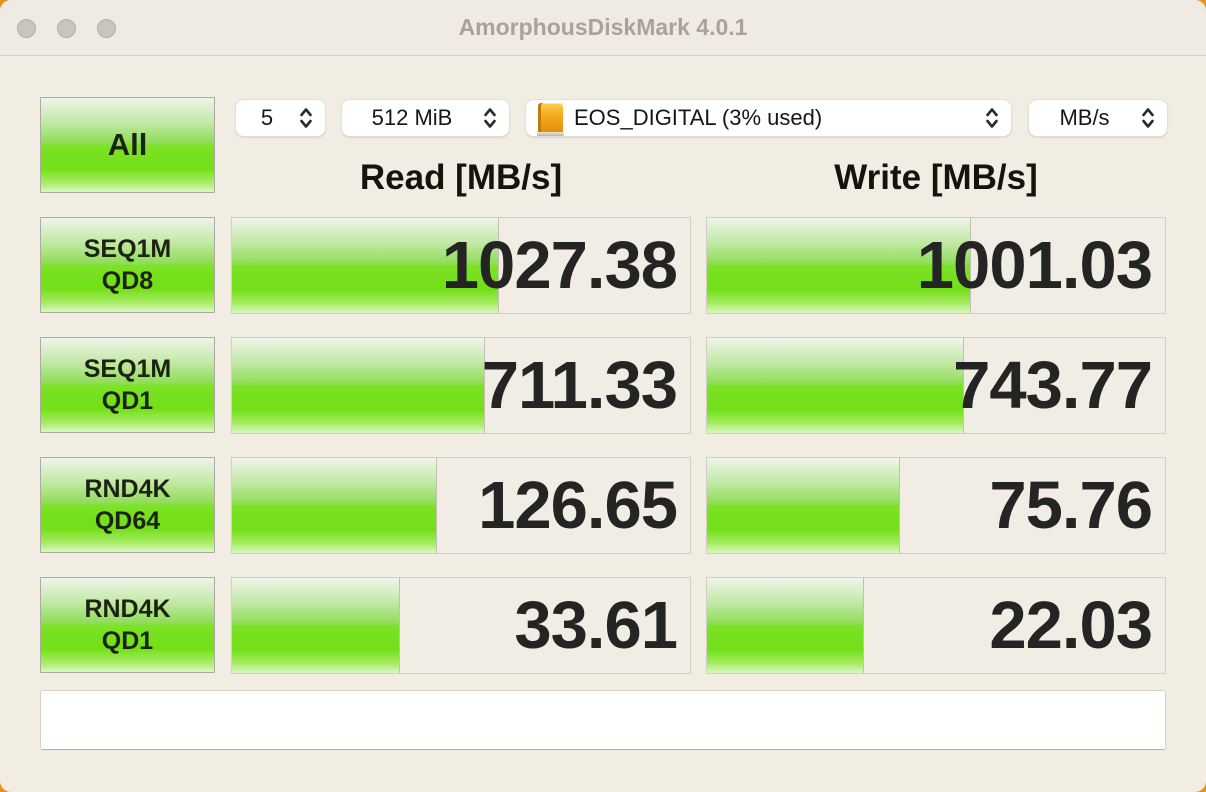 Image resolution: width=1206 pixels, height=792 pixels. I want to click on run-all-label: All, so click(127, 144).